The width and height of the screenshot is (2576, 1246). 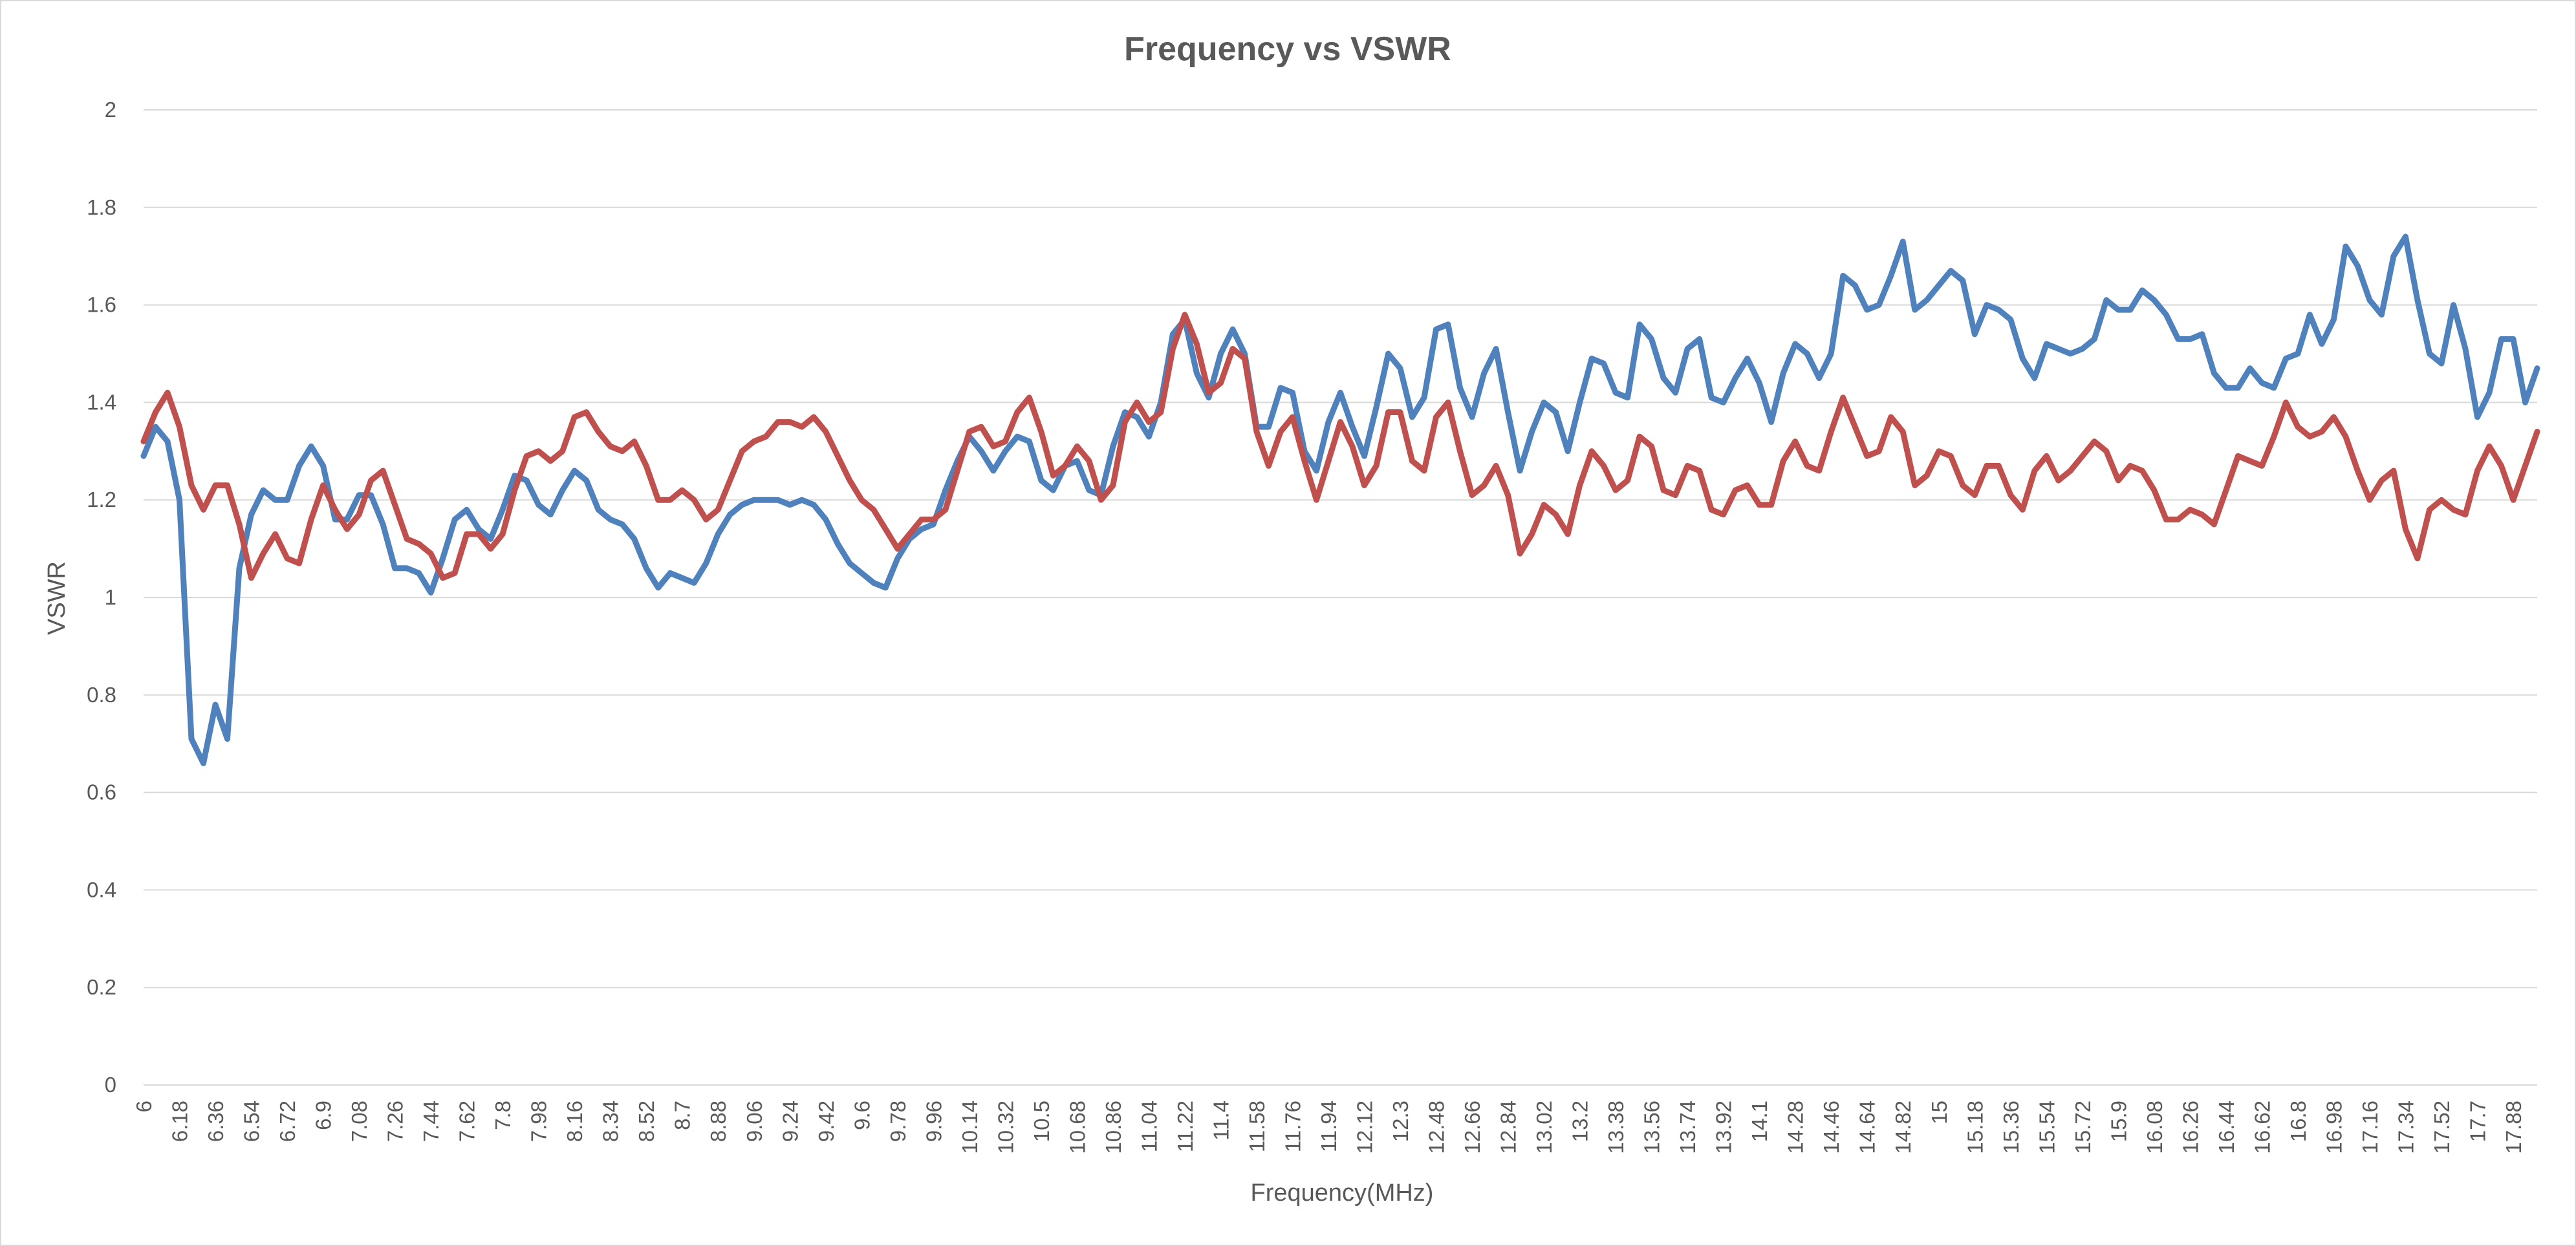 I want to click on x-tick-label: 8.7, so click(x=683, y=1115).